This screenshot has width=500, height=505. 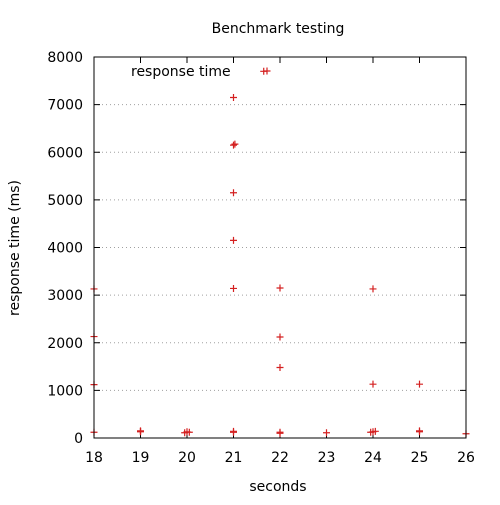 I want to click on x-tick-label: 26, so click(x=466, y=458).